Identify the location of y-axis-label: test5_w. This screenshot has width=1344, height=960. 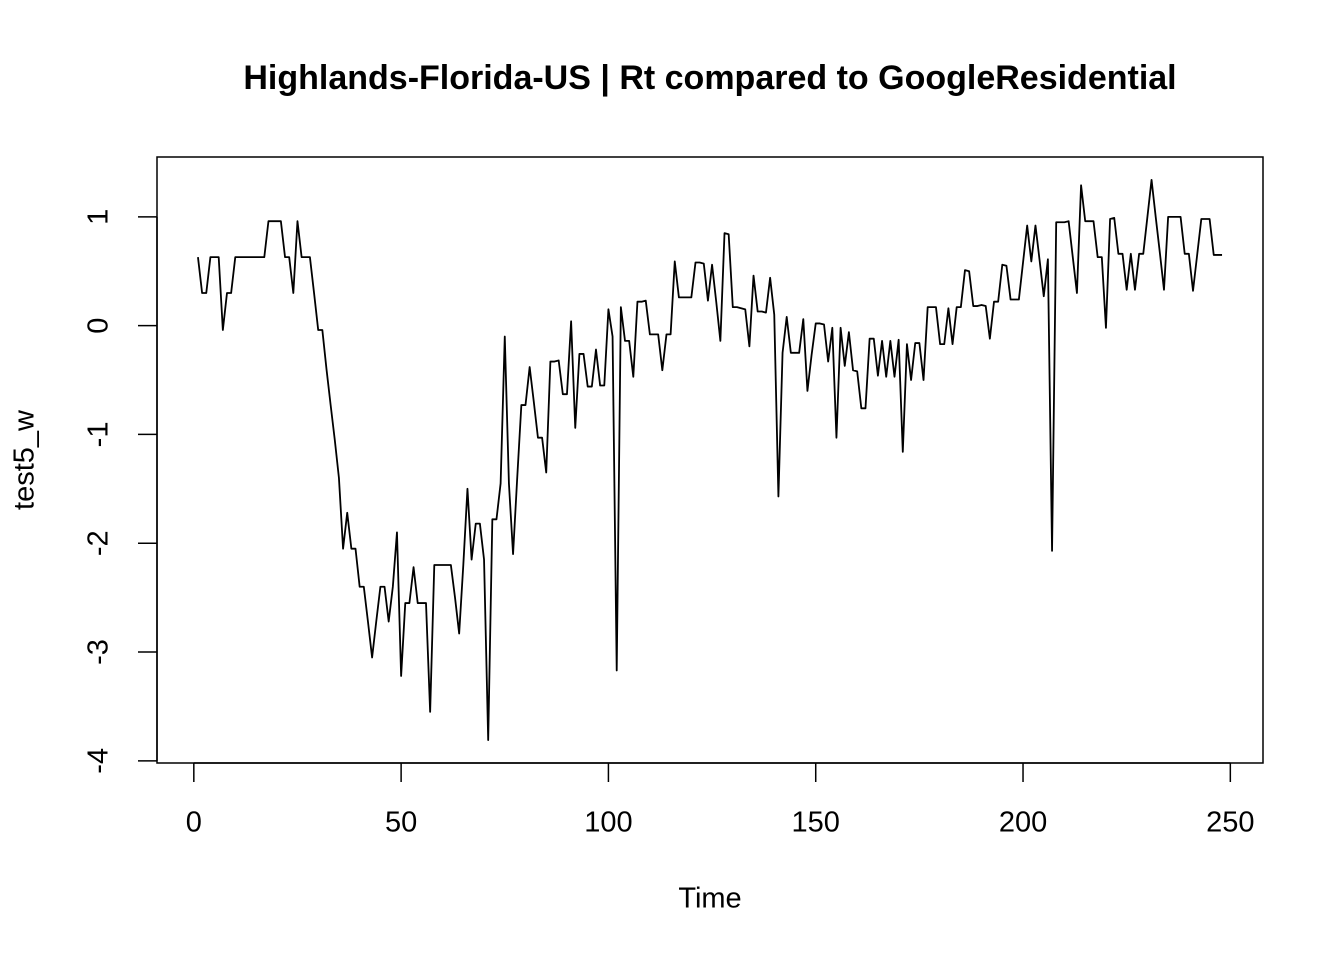
(25, 459).